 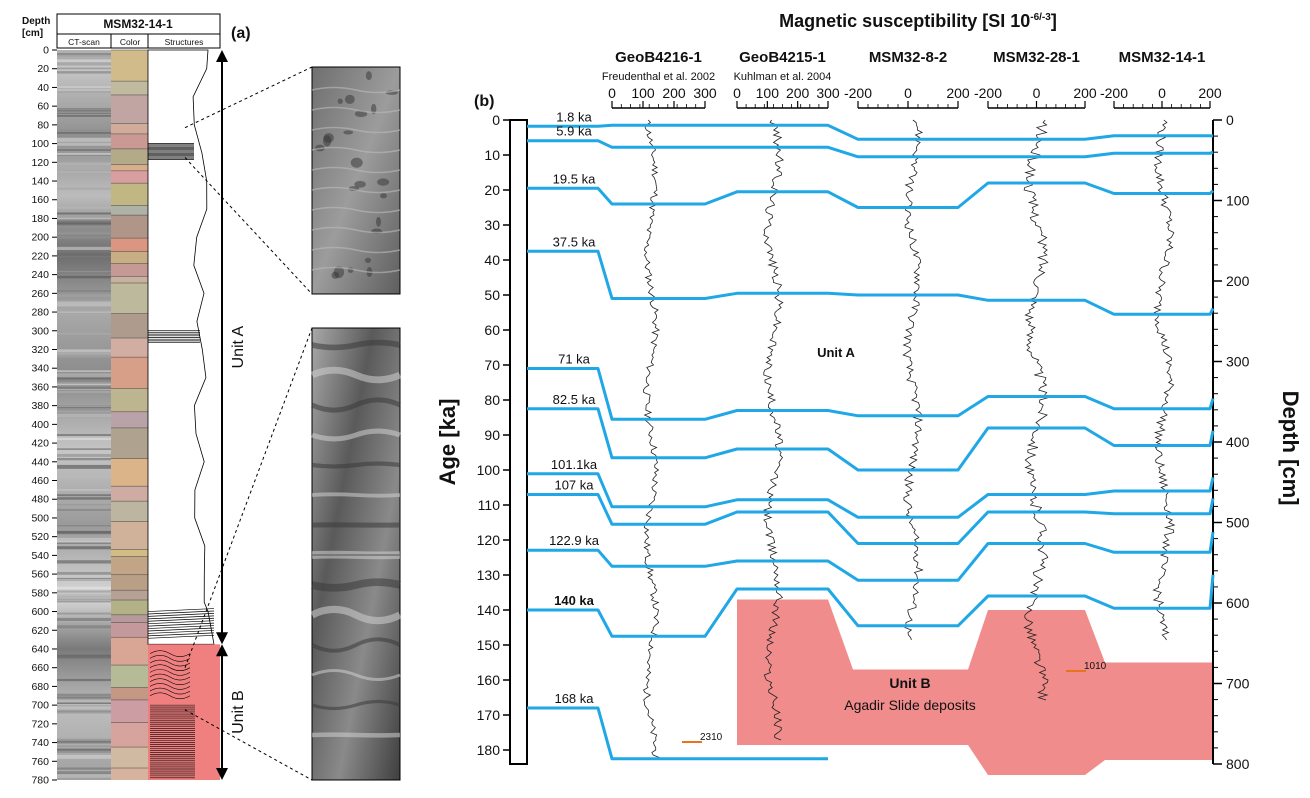 I want to click on age-tick-label: 150, so click(x=489, y=645).